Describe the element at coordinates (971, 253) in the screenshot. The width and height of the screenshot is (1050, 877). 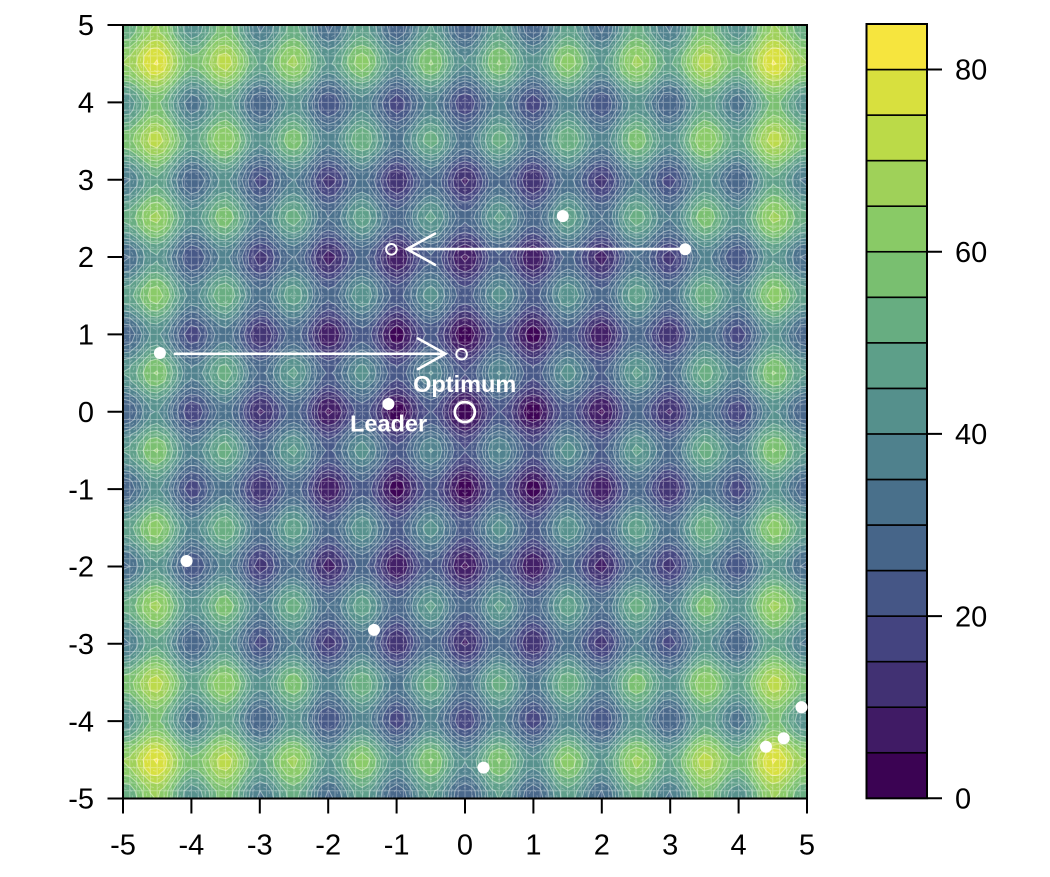
I see `svg-text: 60` at that location.